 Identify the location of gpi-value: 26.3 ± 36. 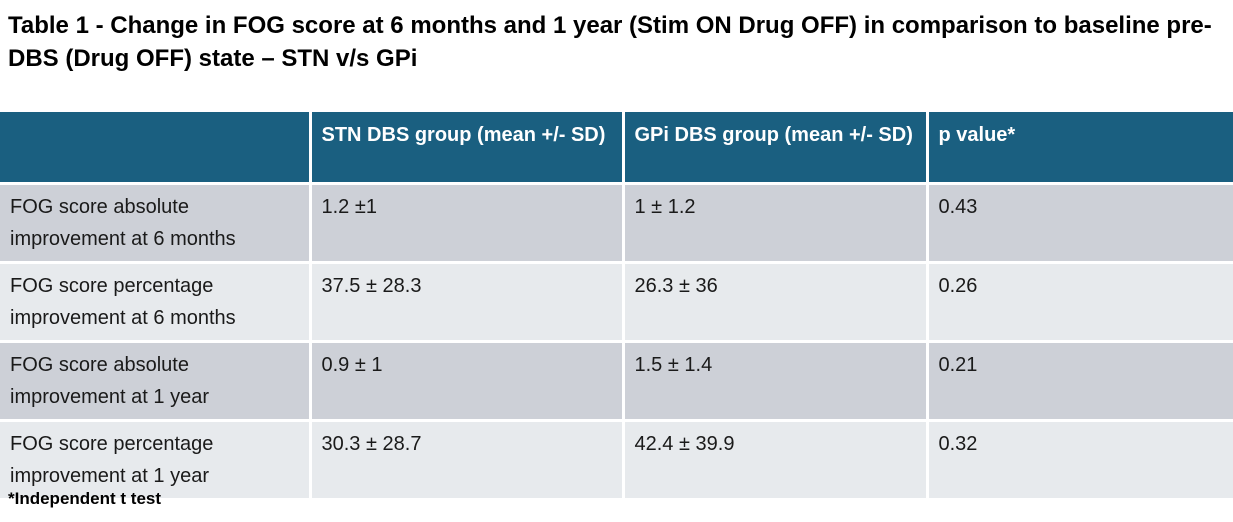
(774, 300).